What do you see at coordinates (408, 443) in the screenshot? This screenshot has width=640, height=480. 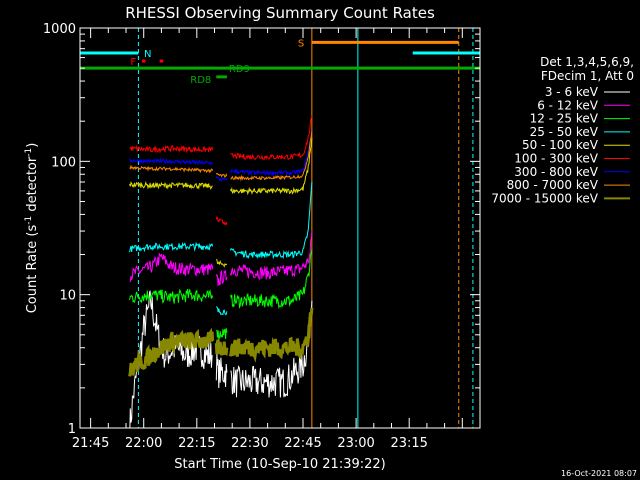 I see `x-tick-label: 23:15` at bounding box center [408, 443].